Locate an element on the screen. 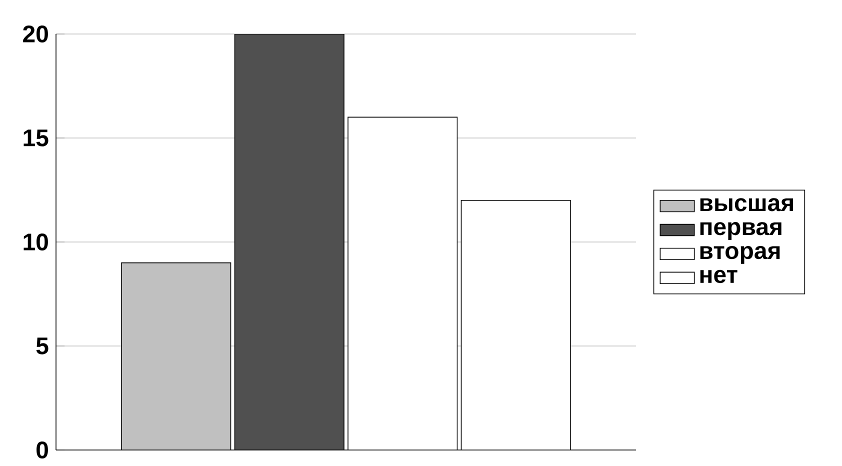 The height and width of the screenshot is (466, 842). y-tick-label: 5 is located at coordinates (42, 346).